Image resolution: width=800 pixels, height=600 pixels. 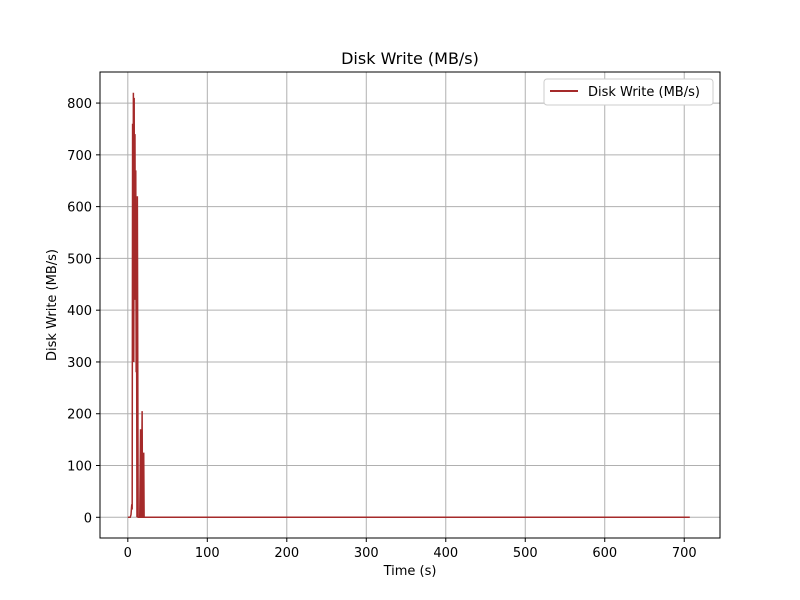 What do you see at coordinates (79, 363) in the screenshot?
I see `y-tick-label: 300` at bounding box center [79, 363].